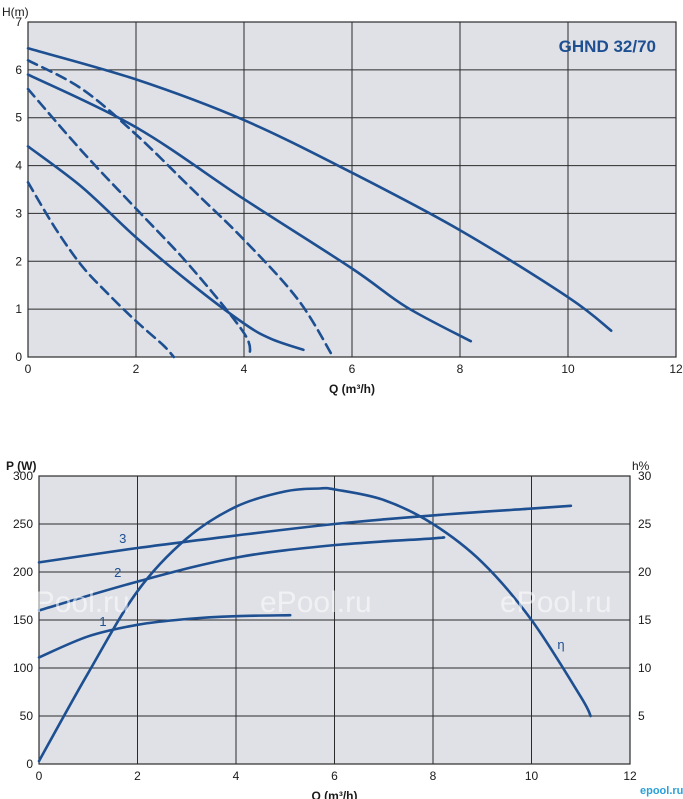  I want to click on y-tick-label: 5, so click(18, 118).